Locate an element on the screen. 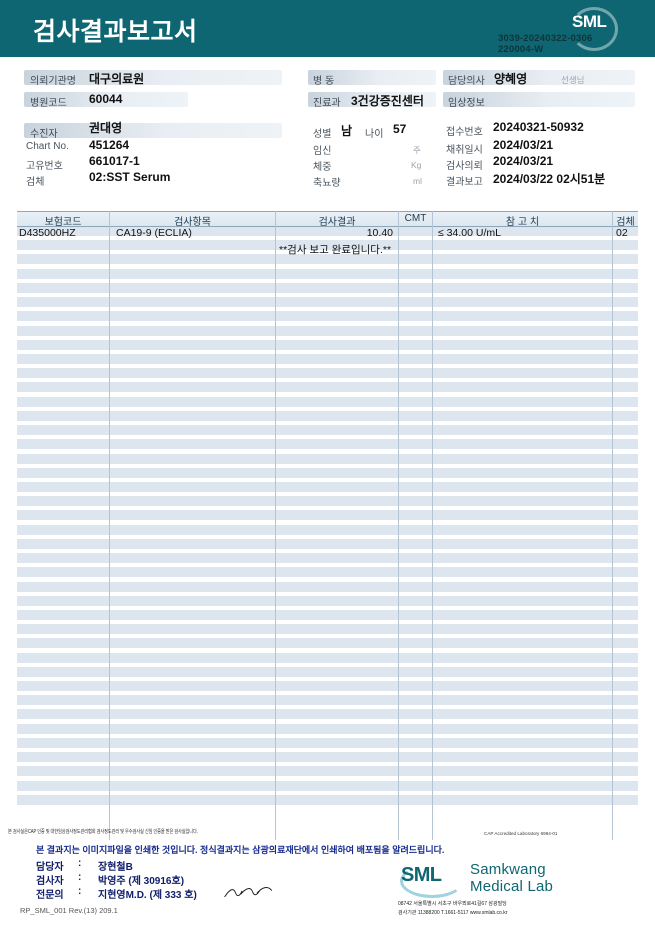 The image size is (655, 925). requested-date-value: 2024/03/21 is located at coordinates (523, 161).